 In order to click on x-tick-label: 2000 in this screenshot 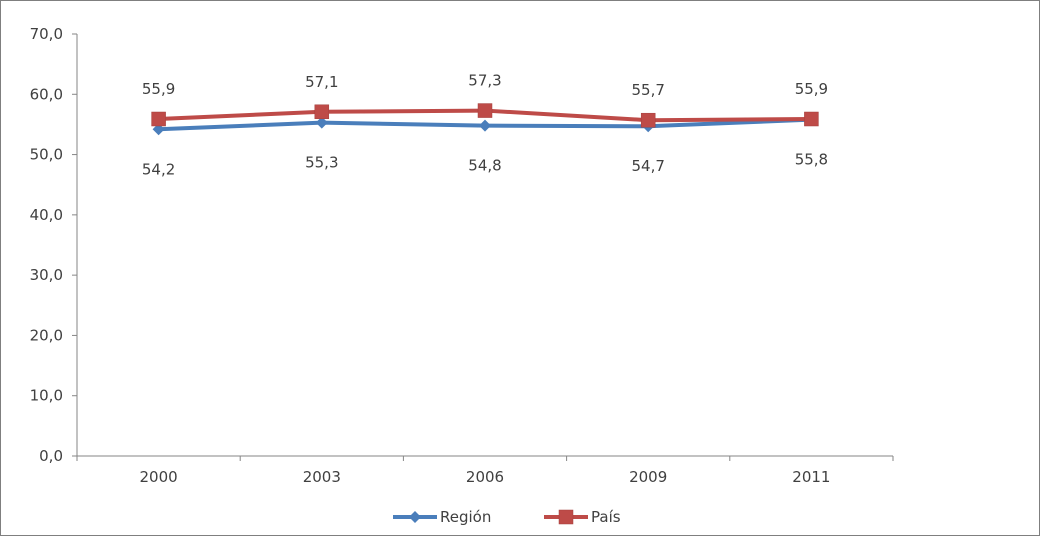, I will do `click(159, 477)`.